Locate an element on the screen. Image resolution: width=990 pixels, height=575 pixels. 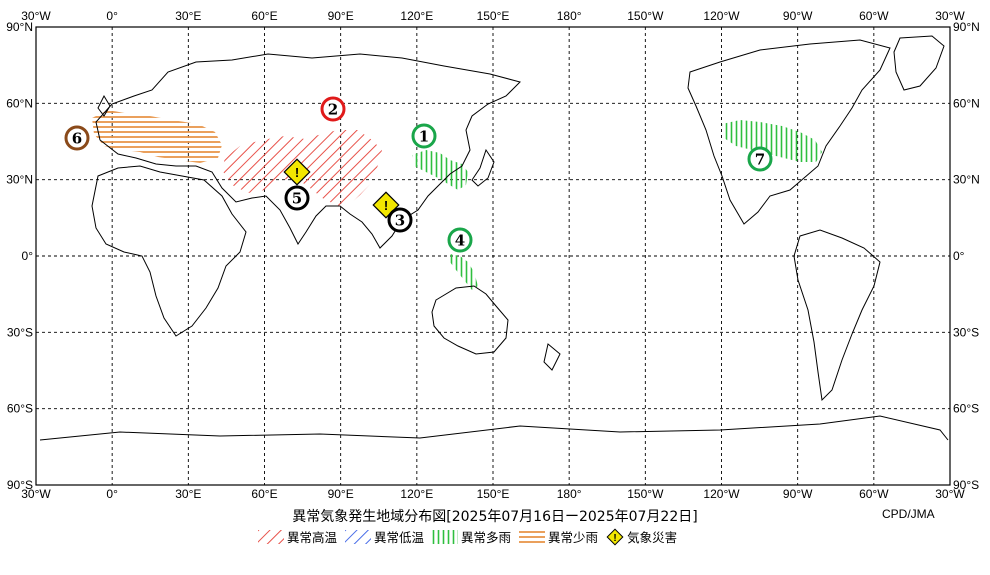
wet-area-east-asia is located at coordinates (440, 170).